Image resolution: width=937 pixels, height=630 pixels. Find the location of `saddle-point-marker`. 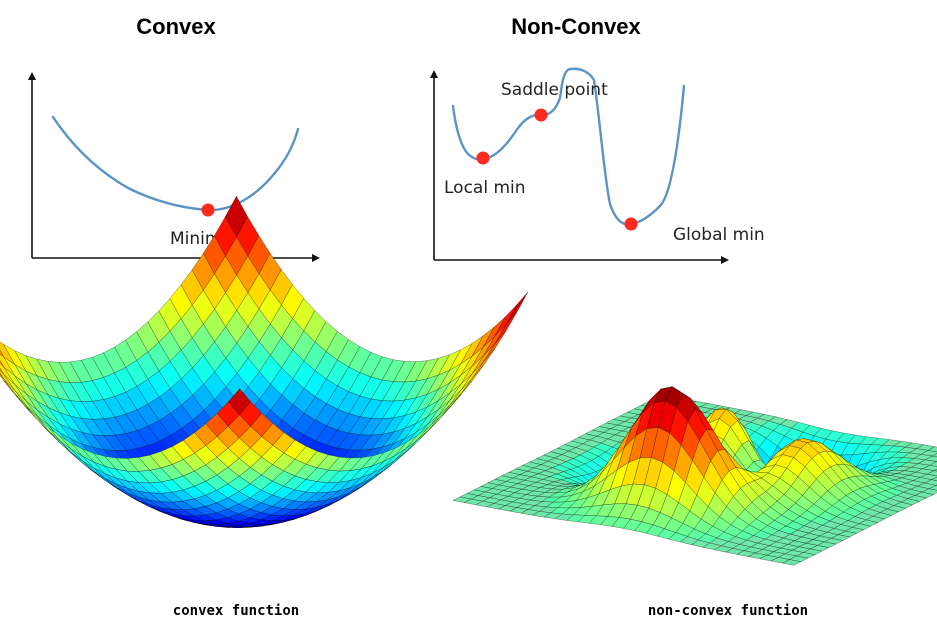

saddle-point-marker is located at coordinates (541, 115).